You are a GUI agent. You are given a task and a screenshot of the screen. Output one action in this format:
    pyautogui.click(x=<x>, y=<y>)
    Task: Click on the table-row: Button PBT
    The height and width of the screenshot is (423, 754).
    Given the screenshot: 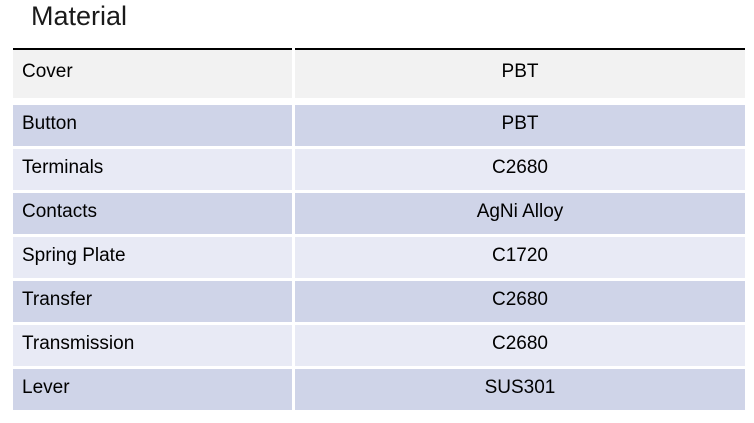 What is the action you would take?
    pyautogui.click(x=379, y=125)
    